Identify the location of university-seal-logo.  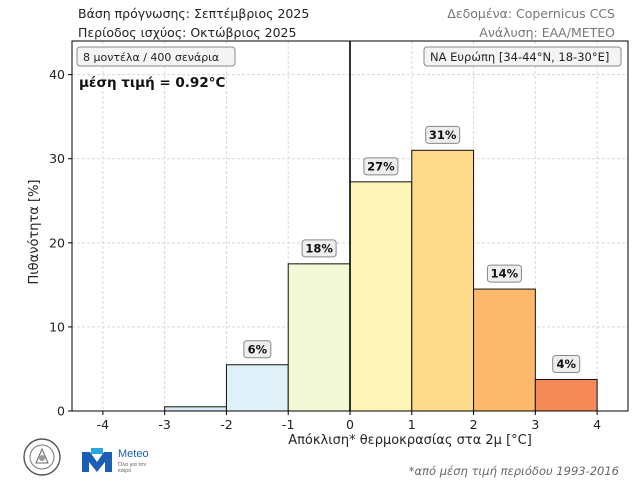
(42, 457).